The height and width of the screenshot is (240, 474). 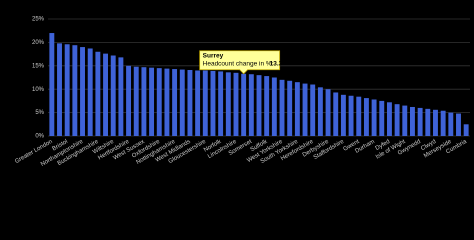 What do you see at coordinates (38, 66) in the screenshot?
I see `y-tick-label: 15%` at bounding box center [38, 66].